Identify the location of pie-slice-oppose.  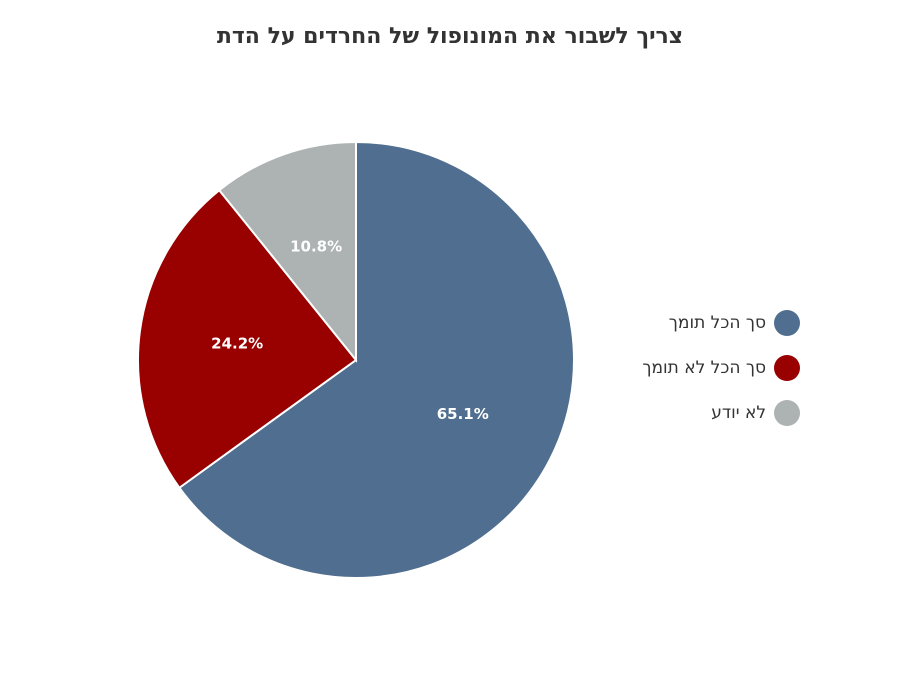
(247, 339).